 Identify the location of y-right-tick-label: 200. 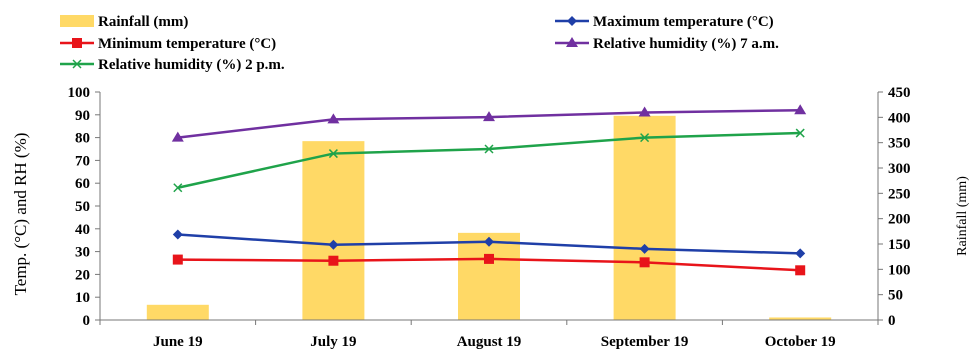
(899, 220).